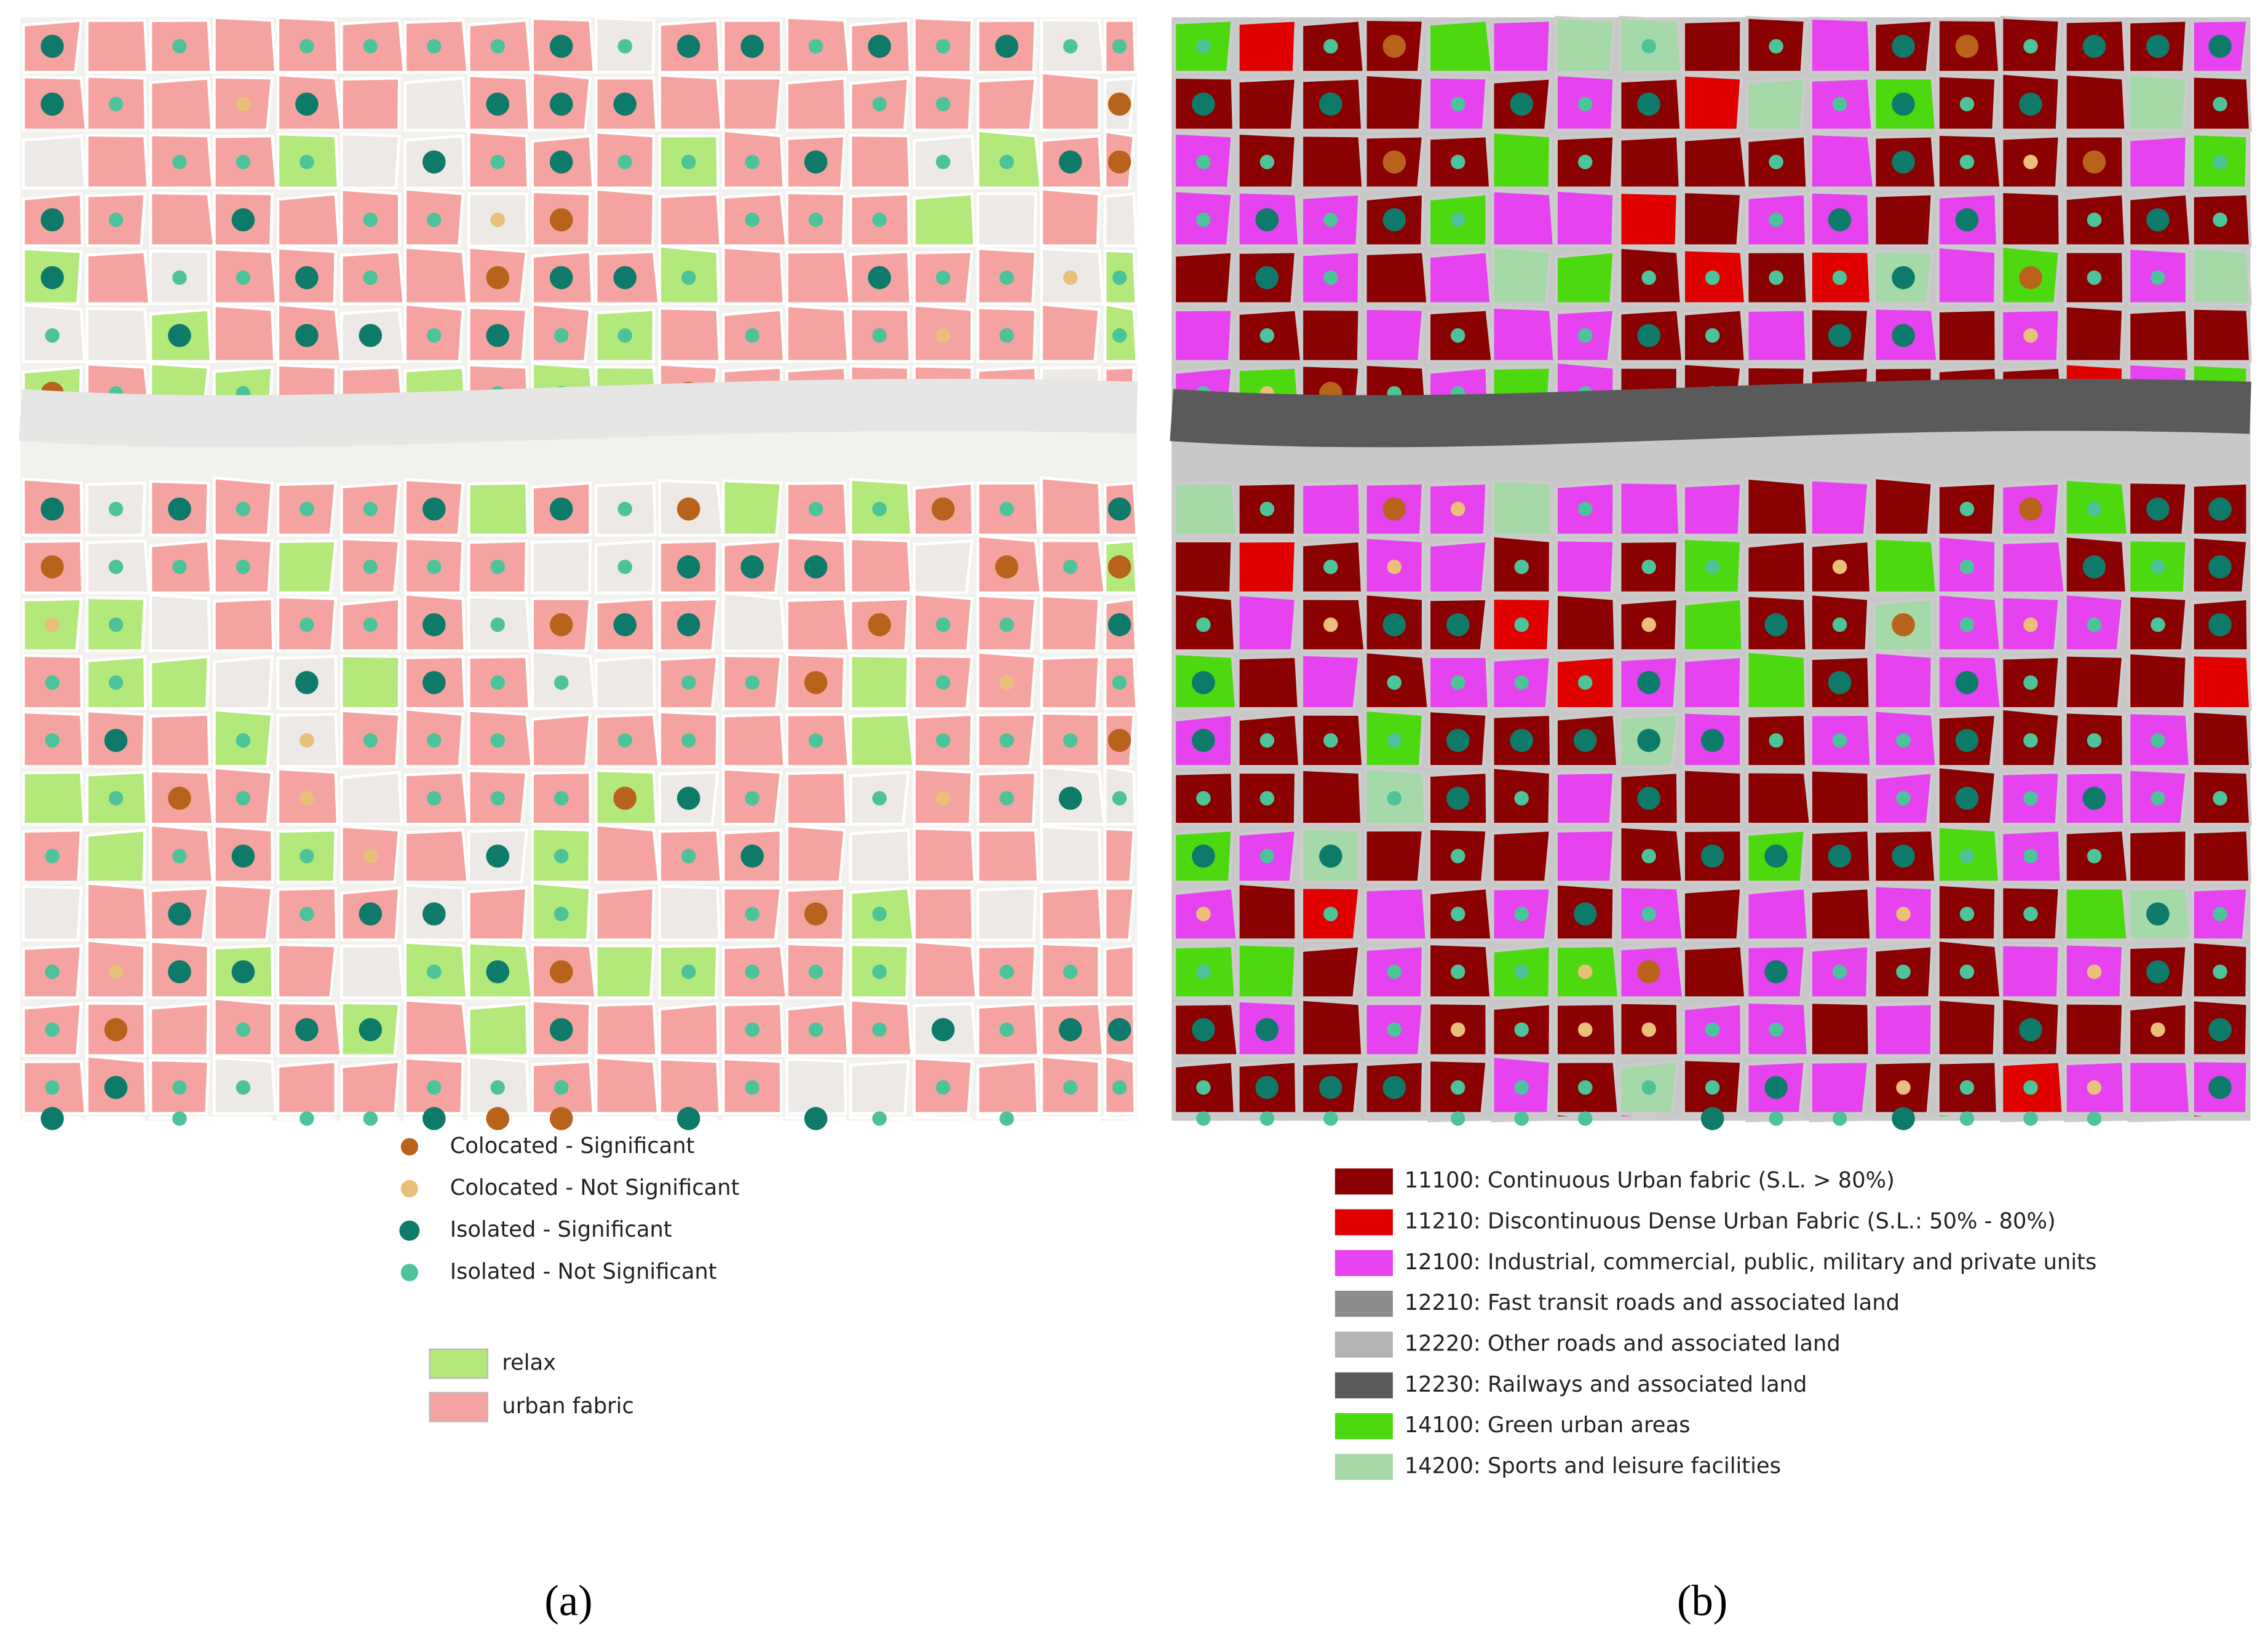 The height and width of the screenshot is (1637, 2268). What do you see at coordinates (568, 1601) in the screenshot?
I see `caption-a: (a)` at bounding box center [568, 1601].